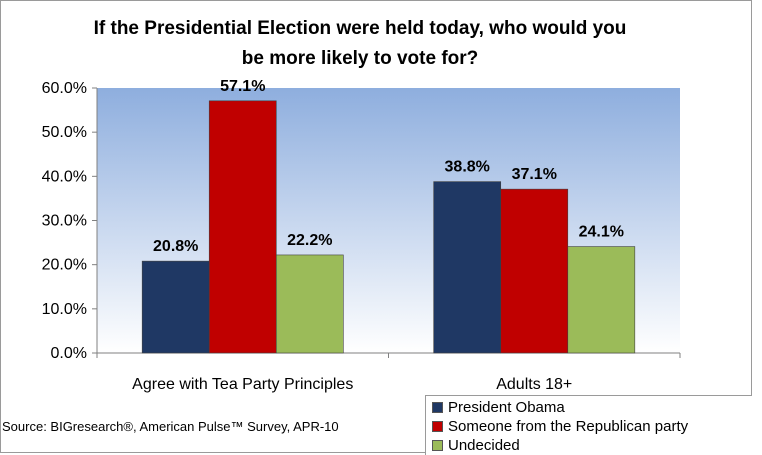 The height and width of the screenshot is (455, 762). What do you see at coordinates (64, 221) in the screenshot?
I see `y-tick-label: 30.0%` at bounding box center [64, 221].